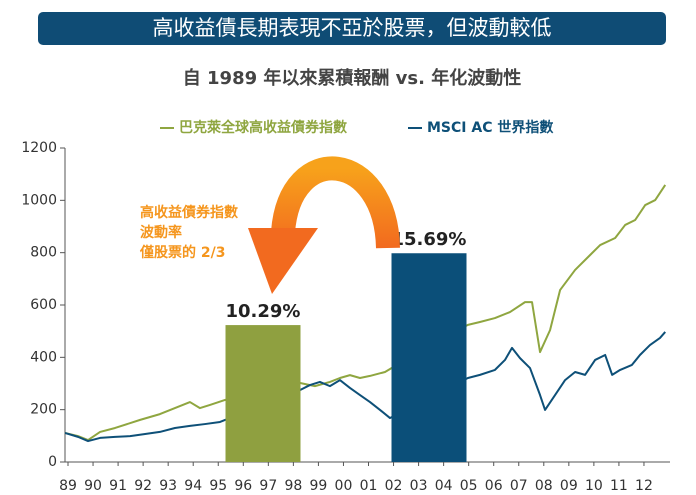  What do you see at coordinates (494, 486) in the screenshot?
I see `x-tick-label: 06` at bounding box center [494, 486].